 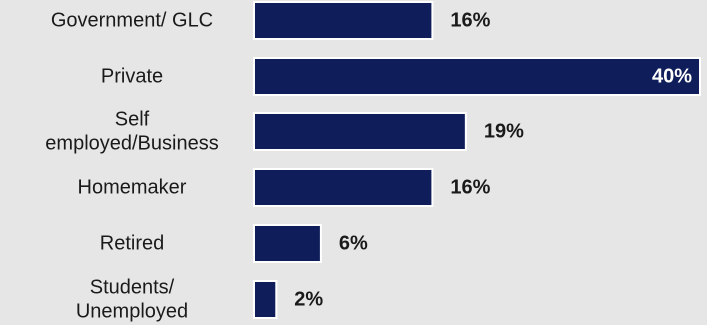 I want to click on category-label-3-line-0: Homemaker, so click(x=132, y=188).